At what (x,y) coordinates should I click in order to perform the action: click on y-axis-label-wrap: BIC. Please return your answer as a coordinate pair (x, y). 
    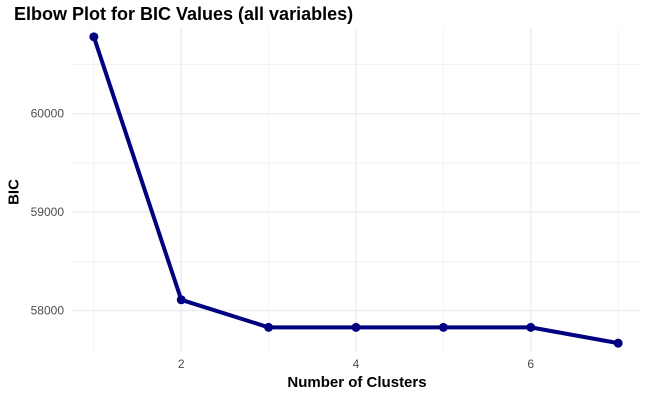
    Looking at the image, I should click on (15, 192).